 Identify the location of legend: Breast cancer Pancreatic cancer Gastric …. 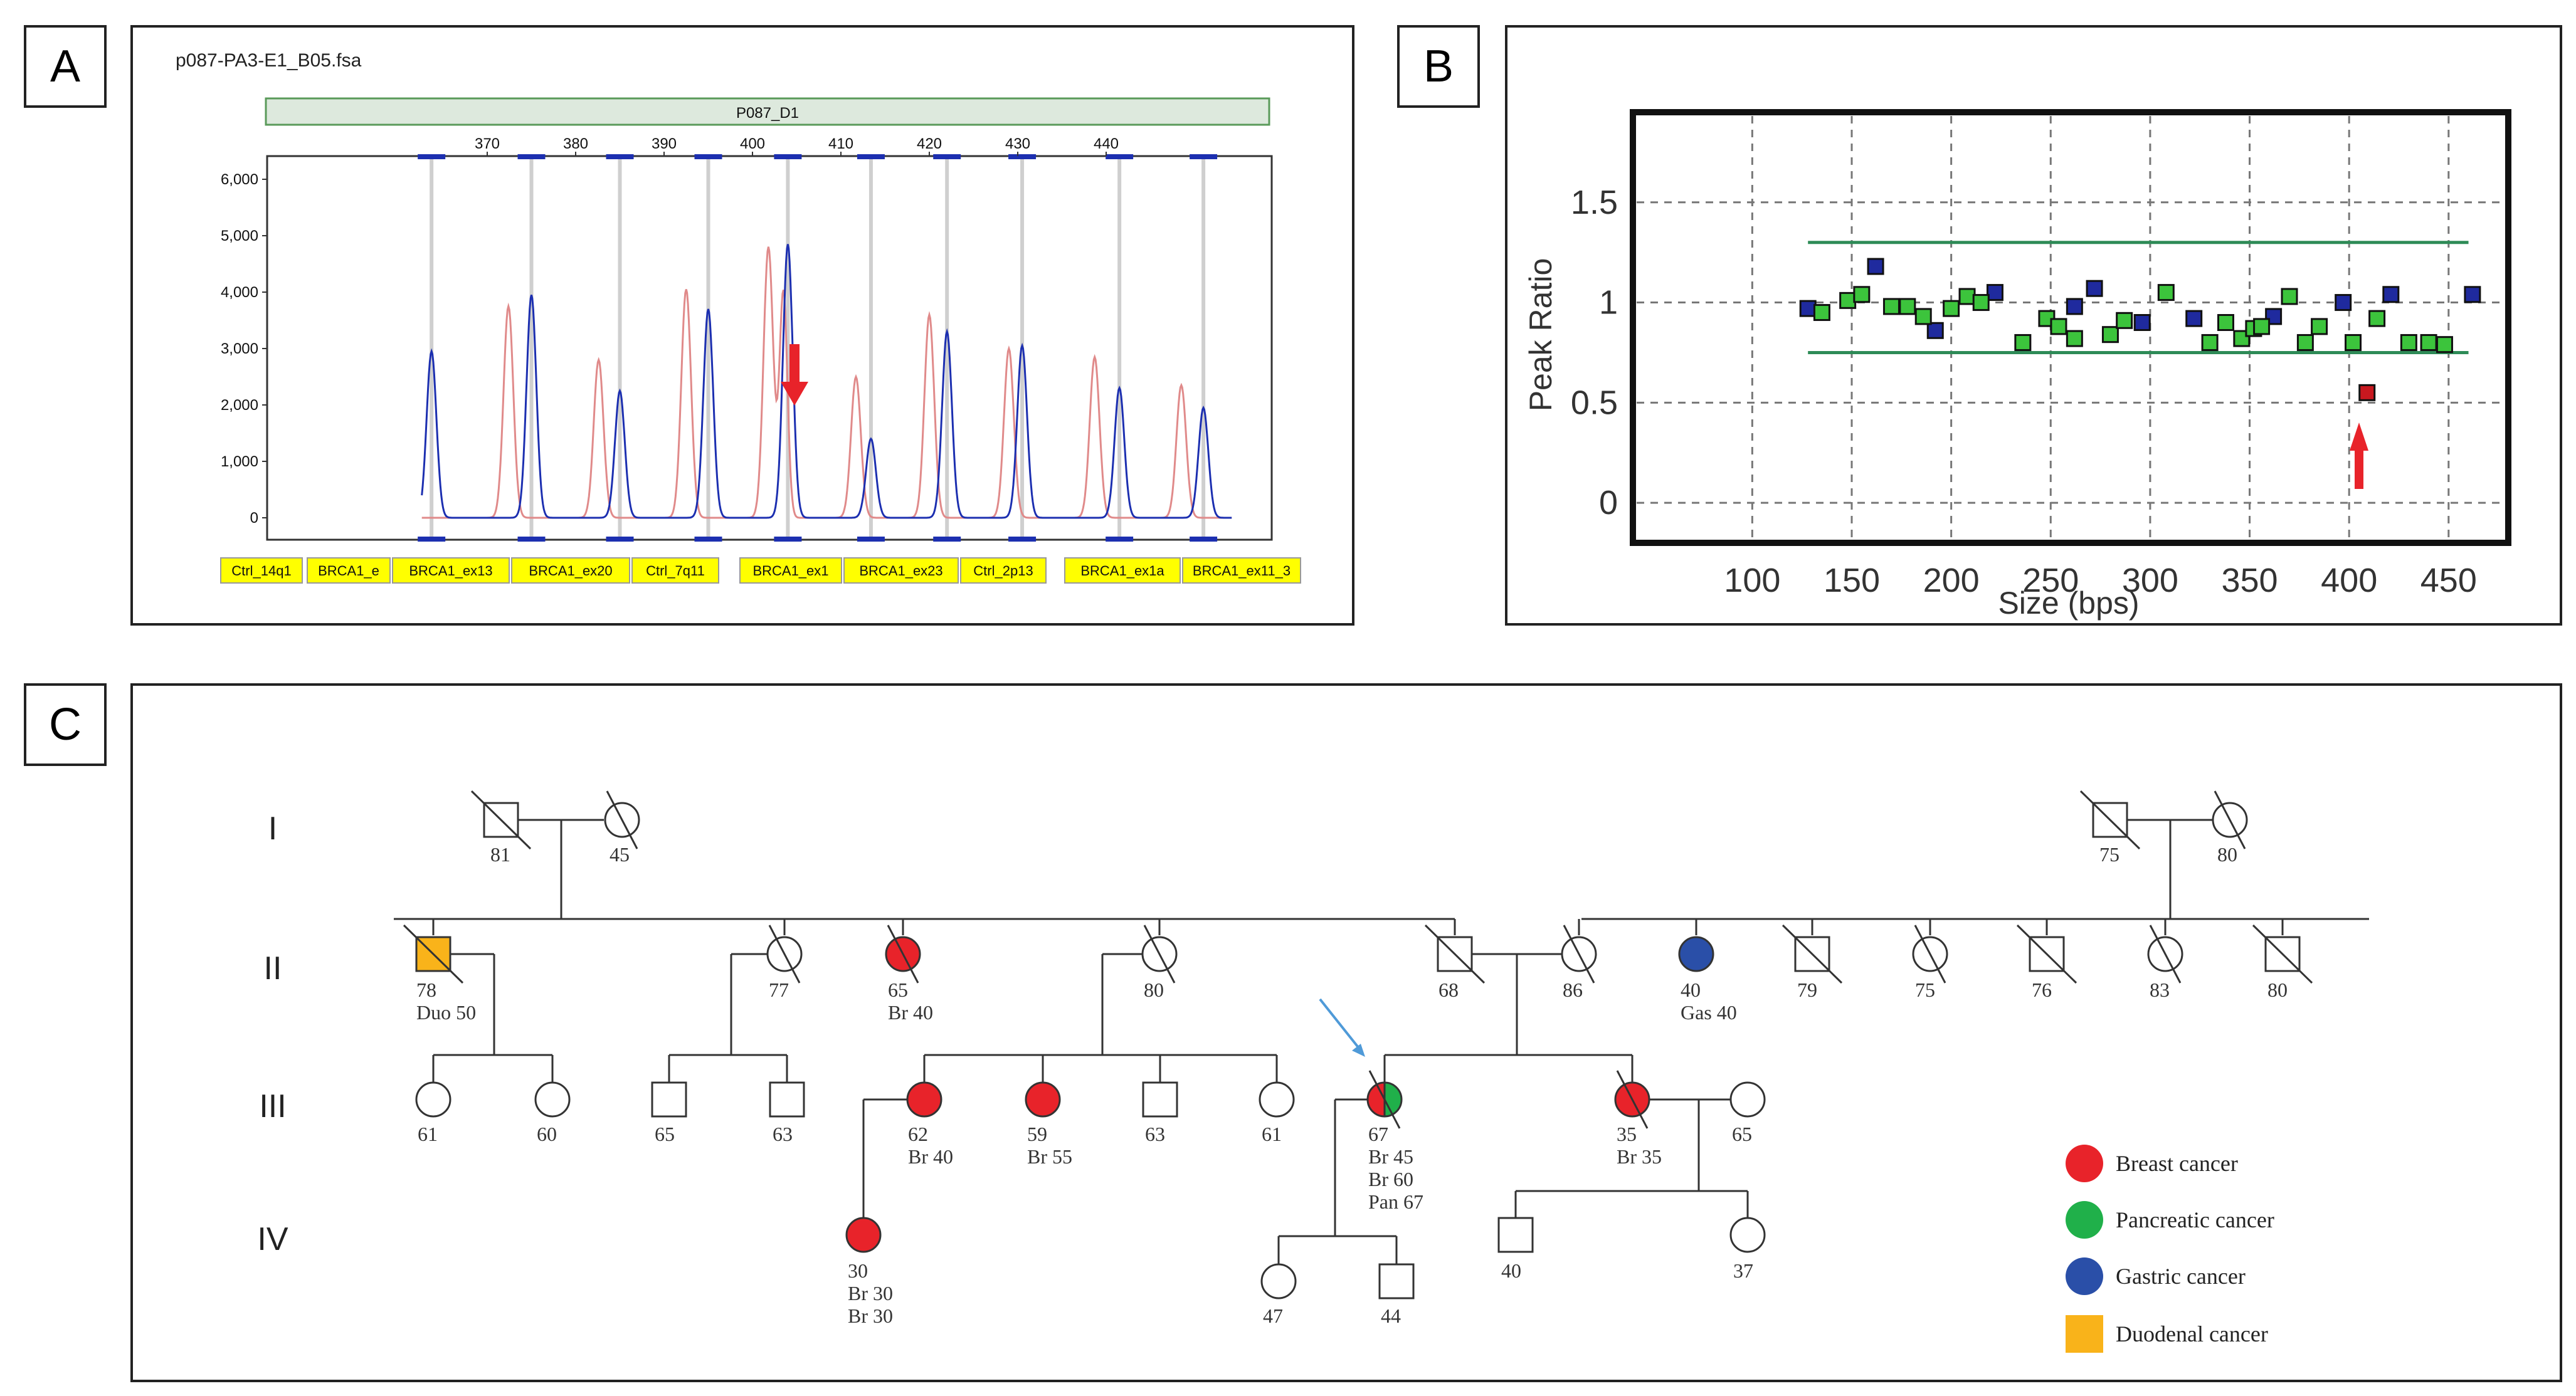
(2170, 1249).